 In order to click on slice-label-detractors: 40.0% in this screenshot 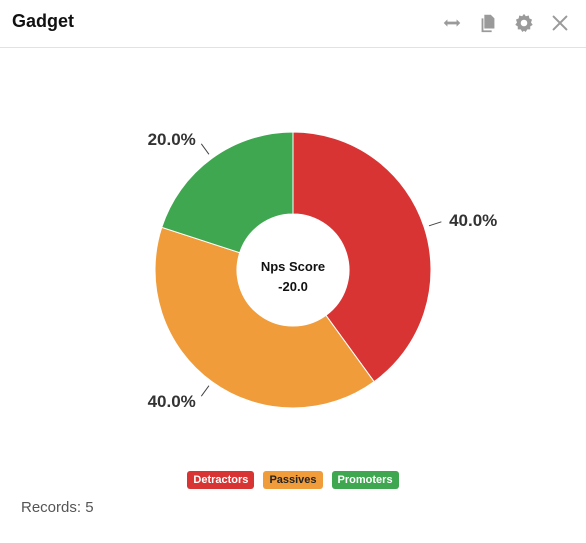, I will do `click(473, 220)`.